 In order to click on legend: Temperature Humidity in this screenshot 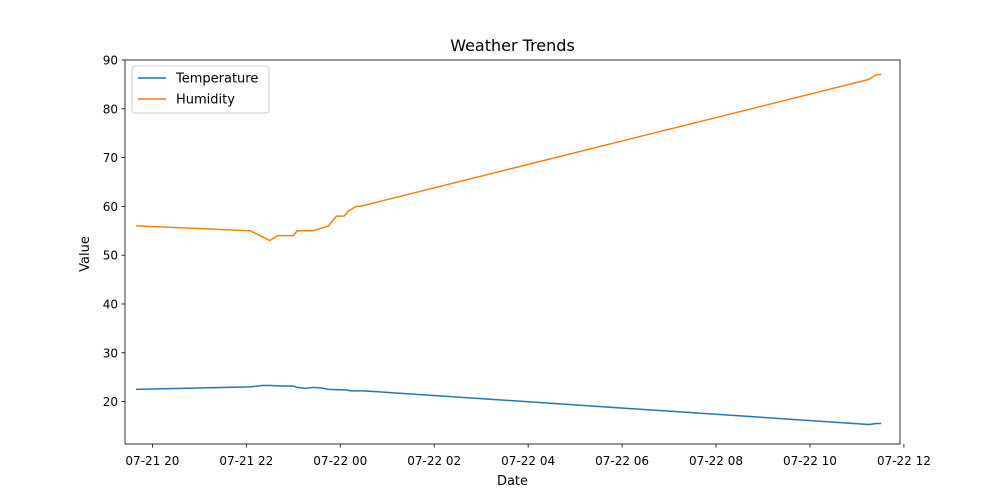, I will do `click(200, 89)`.